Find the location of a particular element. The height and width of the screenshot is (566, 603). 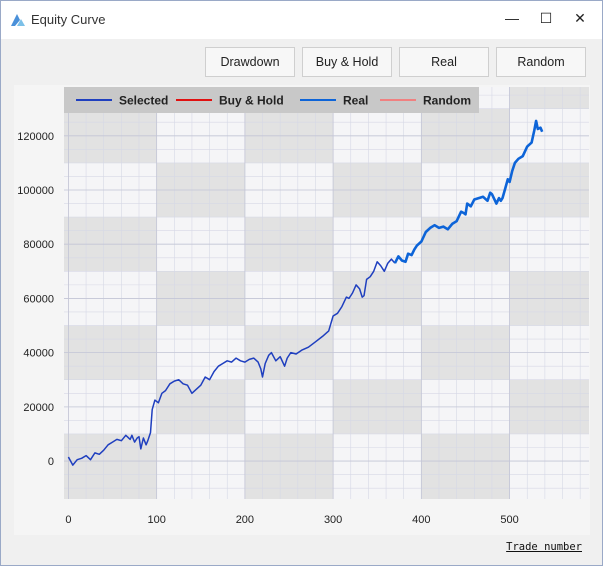

close-button: ✕ is located at coordinates (580, 18).